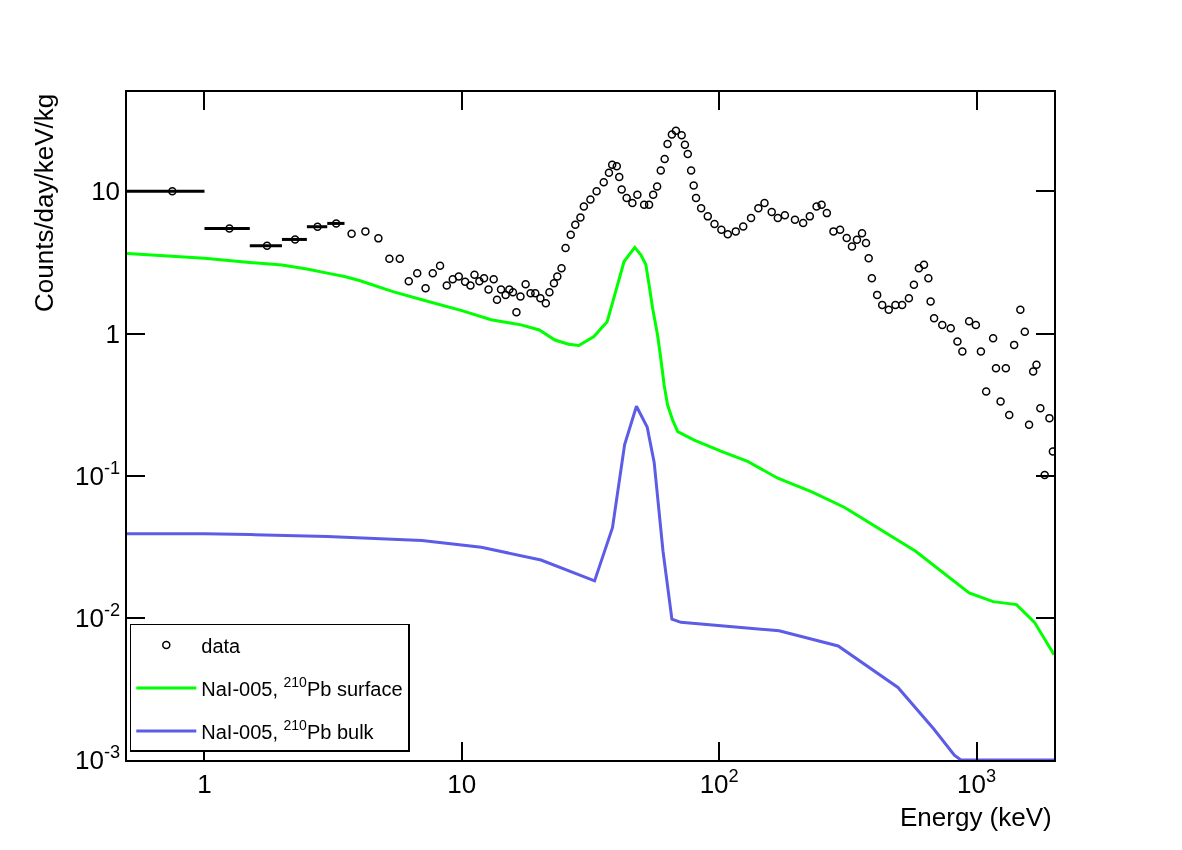 Image resolution: width=1182 pixels, height=850 pixels. Describe the element at coordinates (97, 759) in the screenshot. I see `y-tick-label: 10$^{-3}$` at that location.